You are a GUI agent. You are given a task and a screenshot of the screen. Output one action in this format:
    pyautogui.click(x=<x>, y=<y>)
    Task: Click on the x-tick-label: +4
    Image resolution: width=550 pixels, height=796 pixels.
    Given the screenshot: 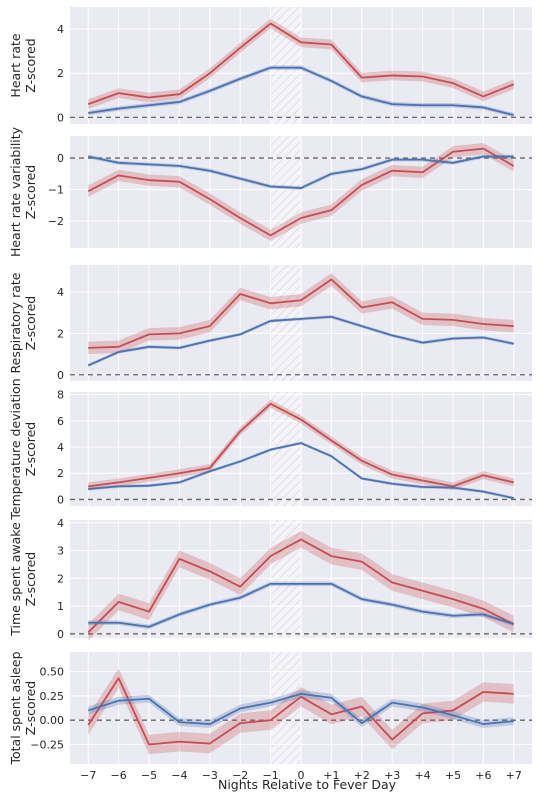 What is the action you would take?
    pyautogui.click(x=422, y=775)
    